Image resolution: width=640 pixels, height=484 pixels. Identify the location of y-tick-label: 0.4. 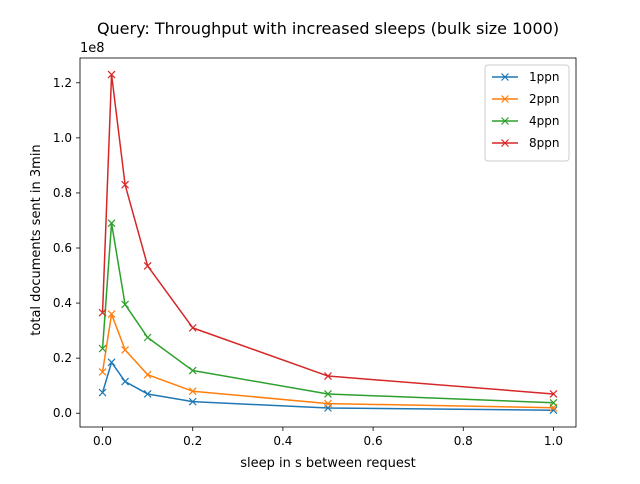
(62, 303).